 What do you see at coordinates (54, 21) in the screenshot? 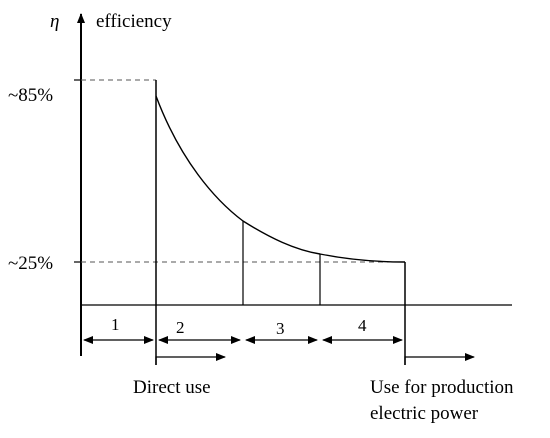
I see `eta-symbol: η` at bounding box center [54, 21].